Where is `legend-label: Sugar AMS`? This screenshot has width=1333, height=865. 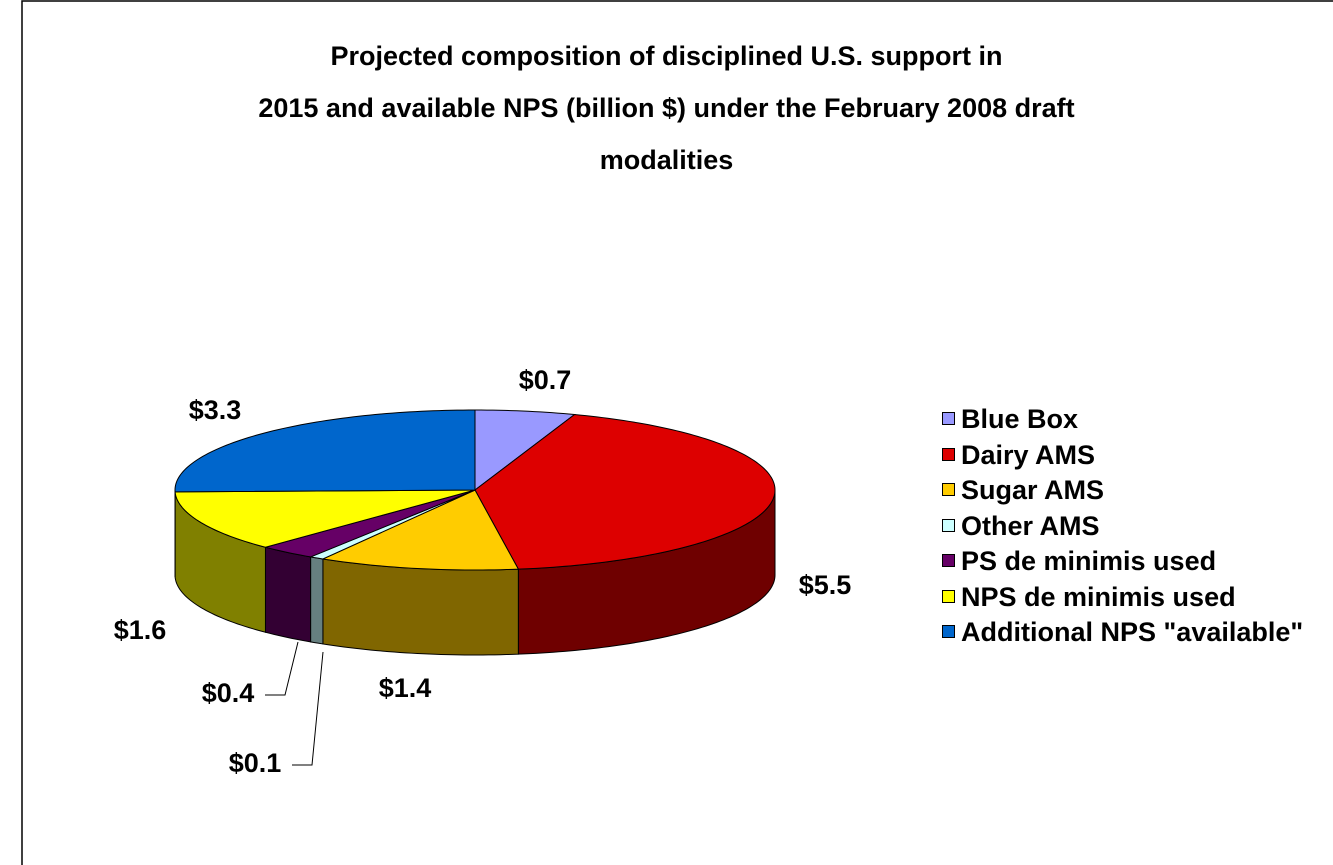
legend-label: Sugar AMS is located at coordinates (1033, 490).